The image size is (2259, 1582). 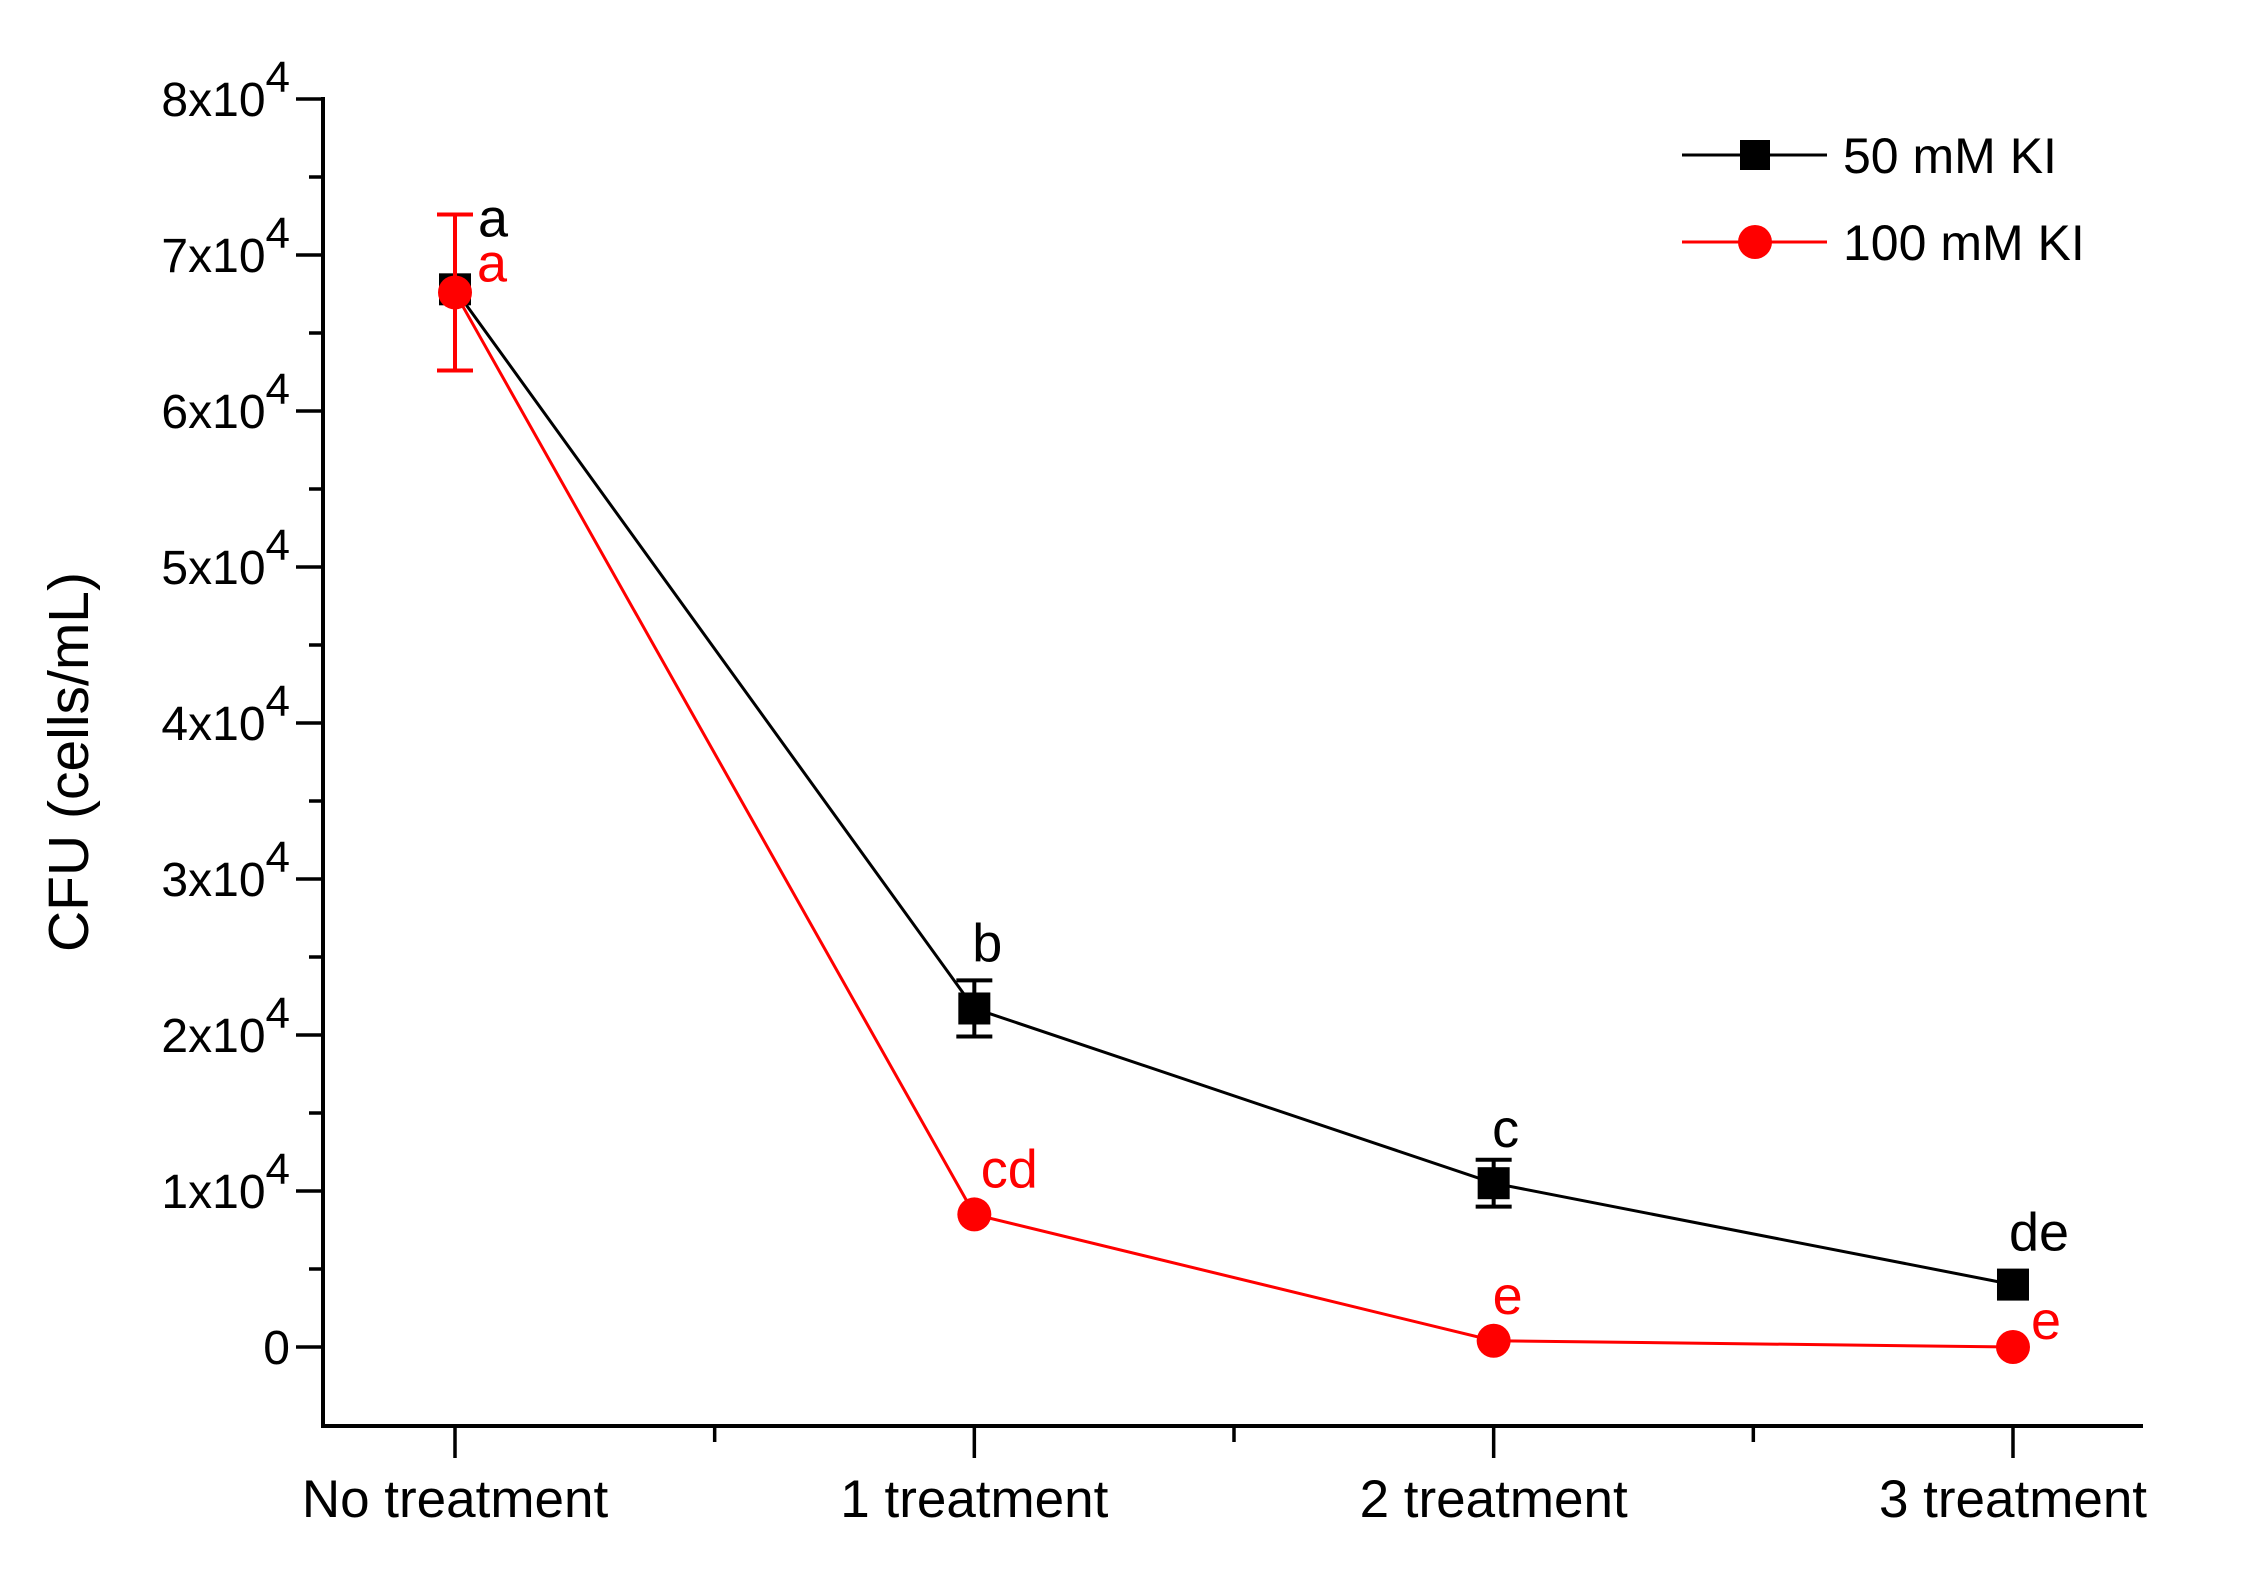 I want to click on y-tick-label: 8x10⁴, so click(x=225, y=90).